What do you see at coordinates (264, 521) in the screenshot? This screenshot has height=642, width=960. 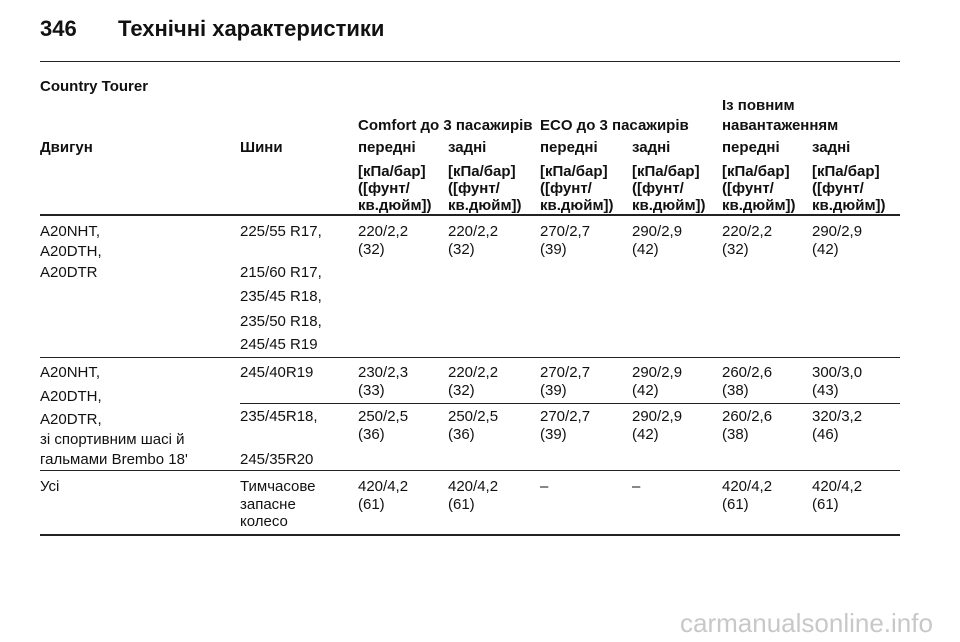 I see `tyre-size: колесо` at bounding box center [264, 521].